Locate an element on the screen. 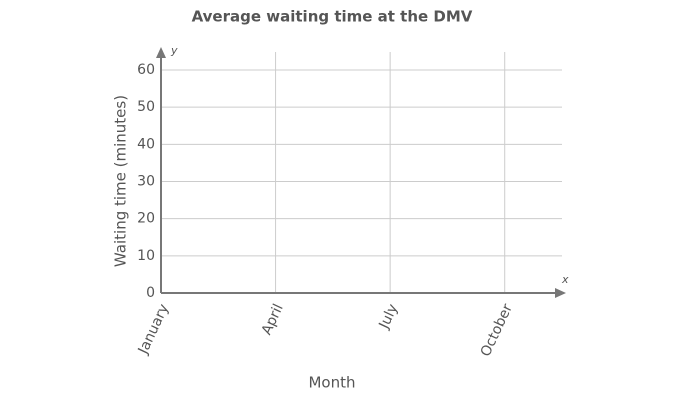 The height and width of the screenshot is (400, 700). x-tick-label: July is located at coordinates (389, 317).